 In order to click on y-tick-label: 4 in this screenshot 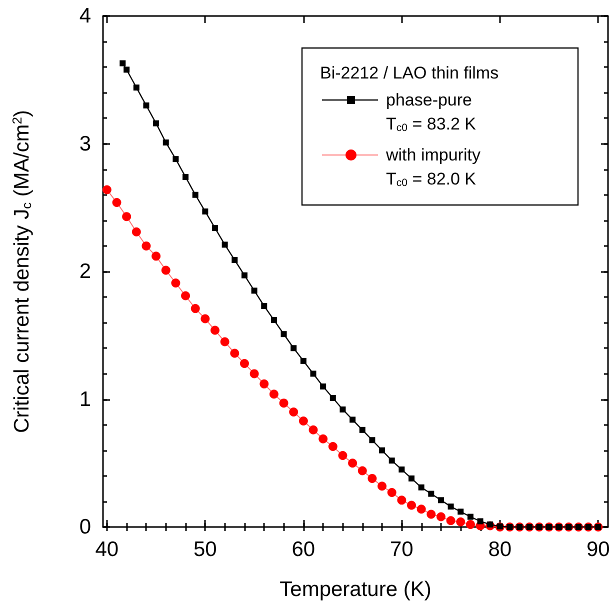, I will do `click(85, 16)`.